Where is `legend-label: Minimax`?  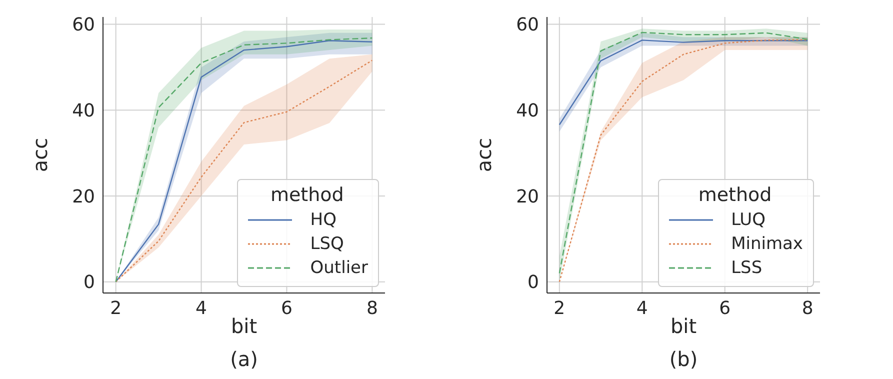 legend-label: Minimax is located at coordinates (767, 244).